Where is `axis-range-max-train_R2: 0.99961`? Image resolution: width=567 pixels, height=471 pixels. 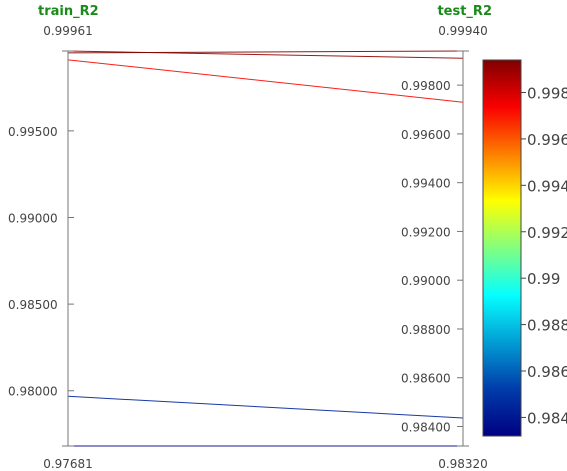 axis-range-max-train_R2: 0.99961 is located at coordinates (68, 31).